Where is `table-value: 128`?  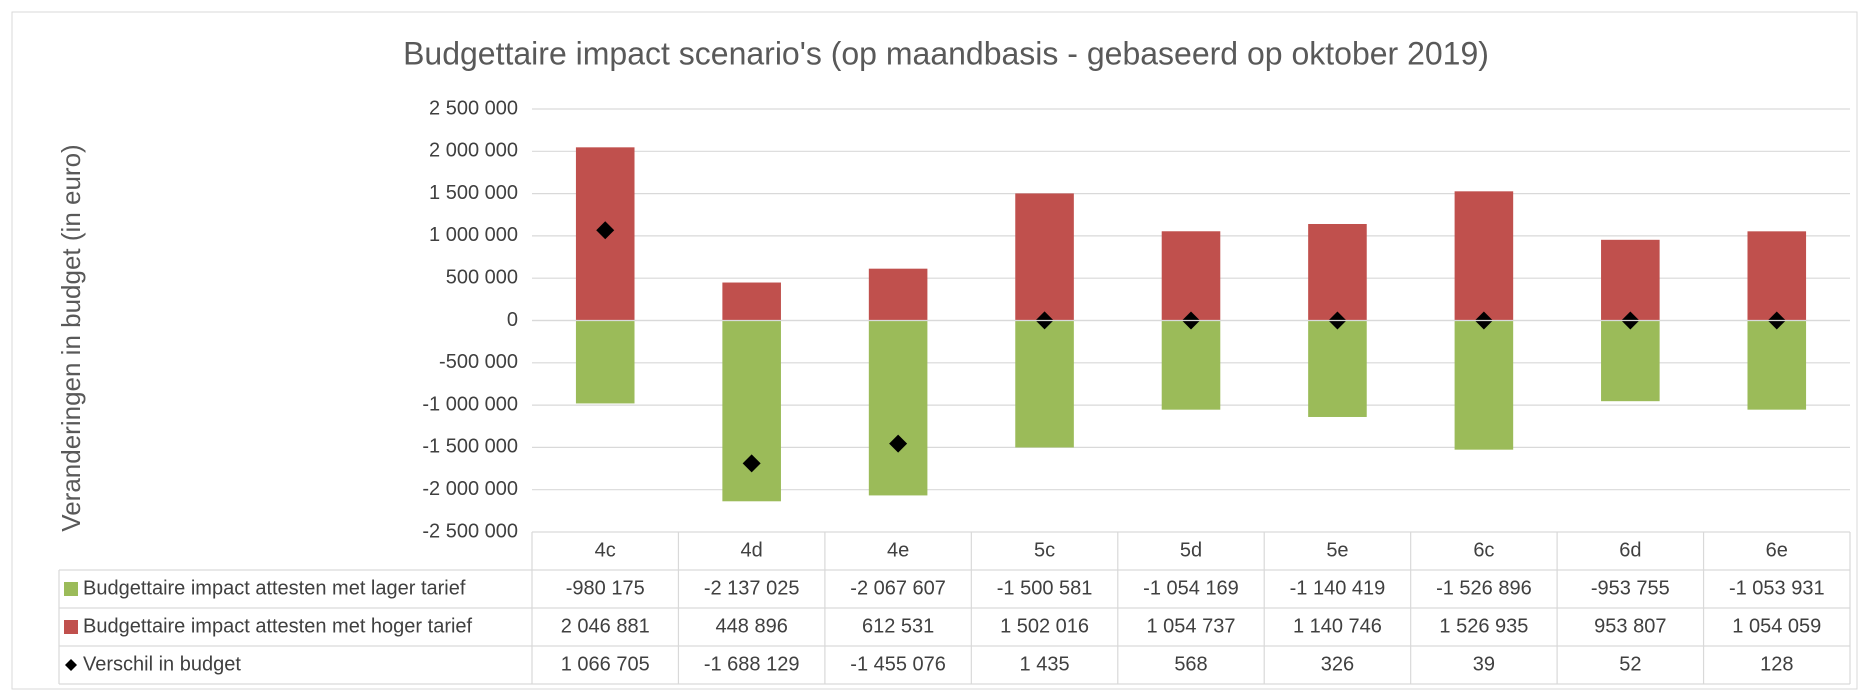 table-value: 128 is located at coordinates (1776, 664).